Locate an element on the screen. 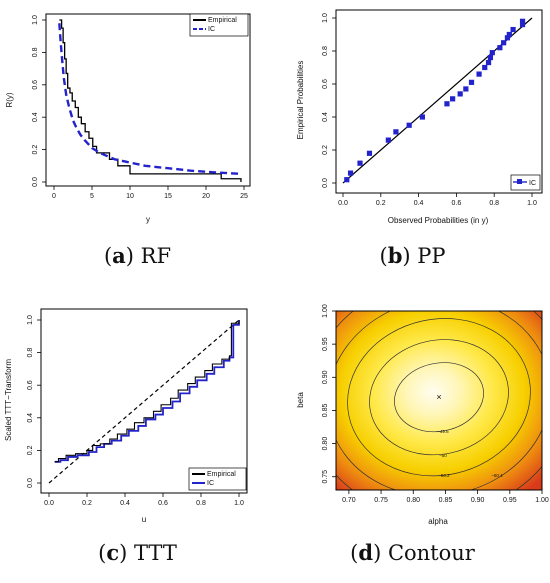 The height and width of the screenshot is (583, 550). x-tick-label: 0.8 is located at coordinates (201, 503).